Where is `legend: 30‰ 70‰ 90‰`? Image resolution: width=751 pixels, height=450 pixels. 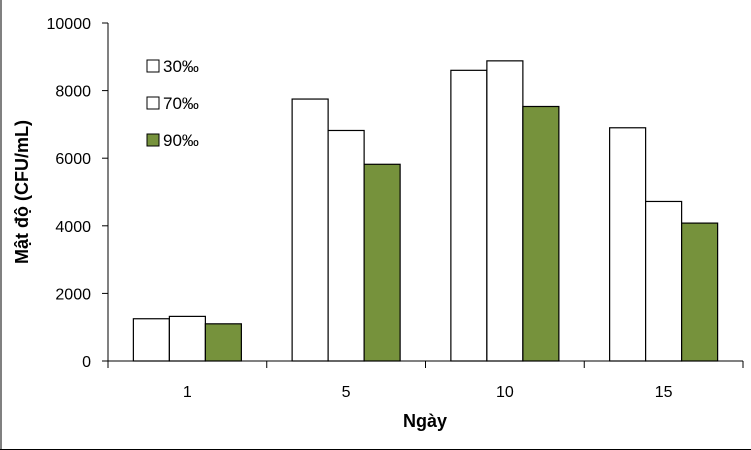
legend: 30‰ 70‰ 90‰ is located at coordinates (172, 103).